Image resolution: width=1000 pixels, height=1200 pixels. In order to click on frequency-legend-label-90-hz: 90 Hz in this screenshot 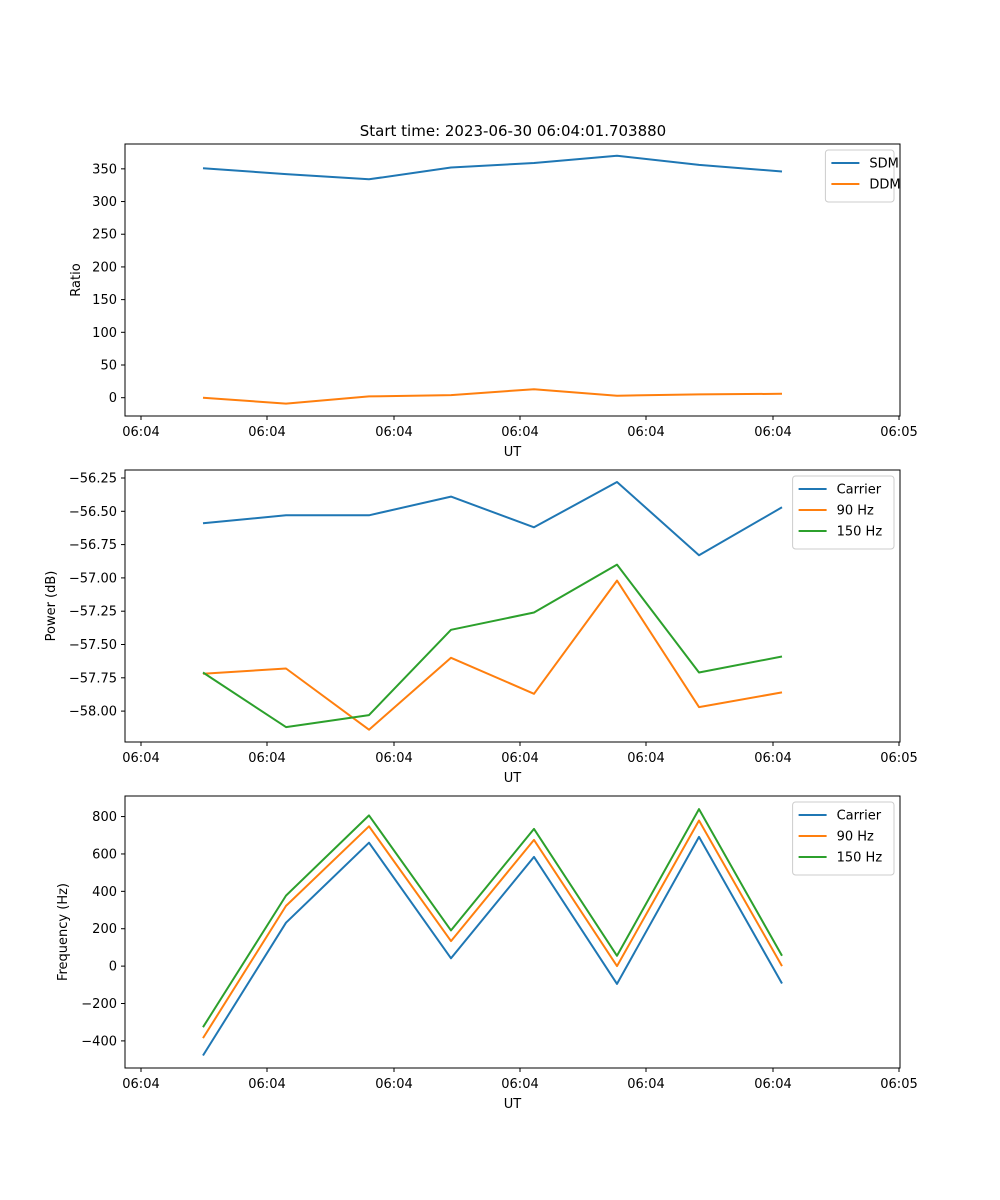, I will do `click(855, 837)`.